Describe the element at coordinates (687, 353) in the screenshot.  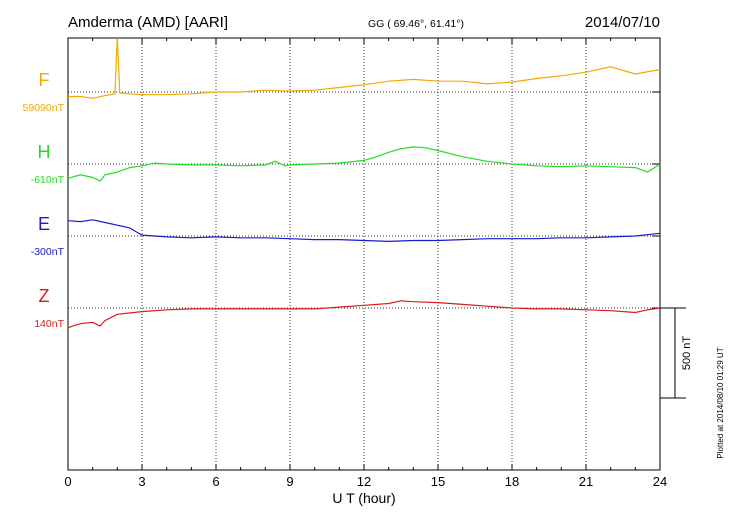
I see `scale-bar-label: 500 nT` at that location.